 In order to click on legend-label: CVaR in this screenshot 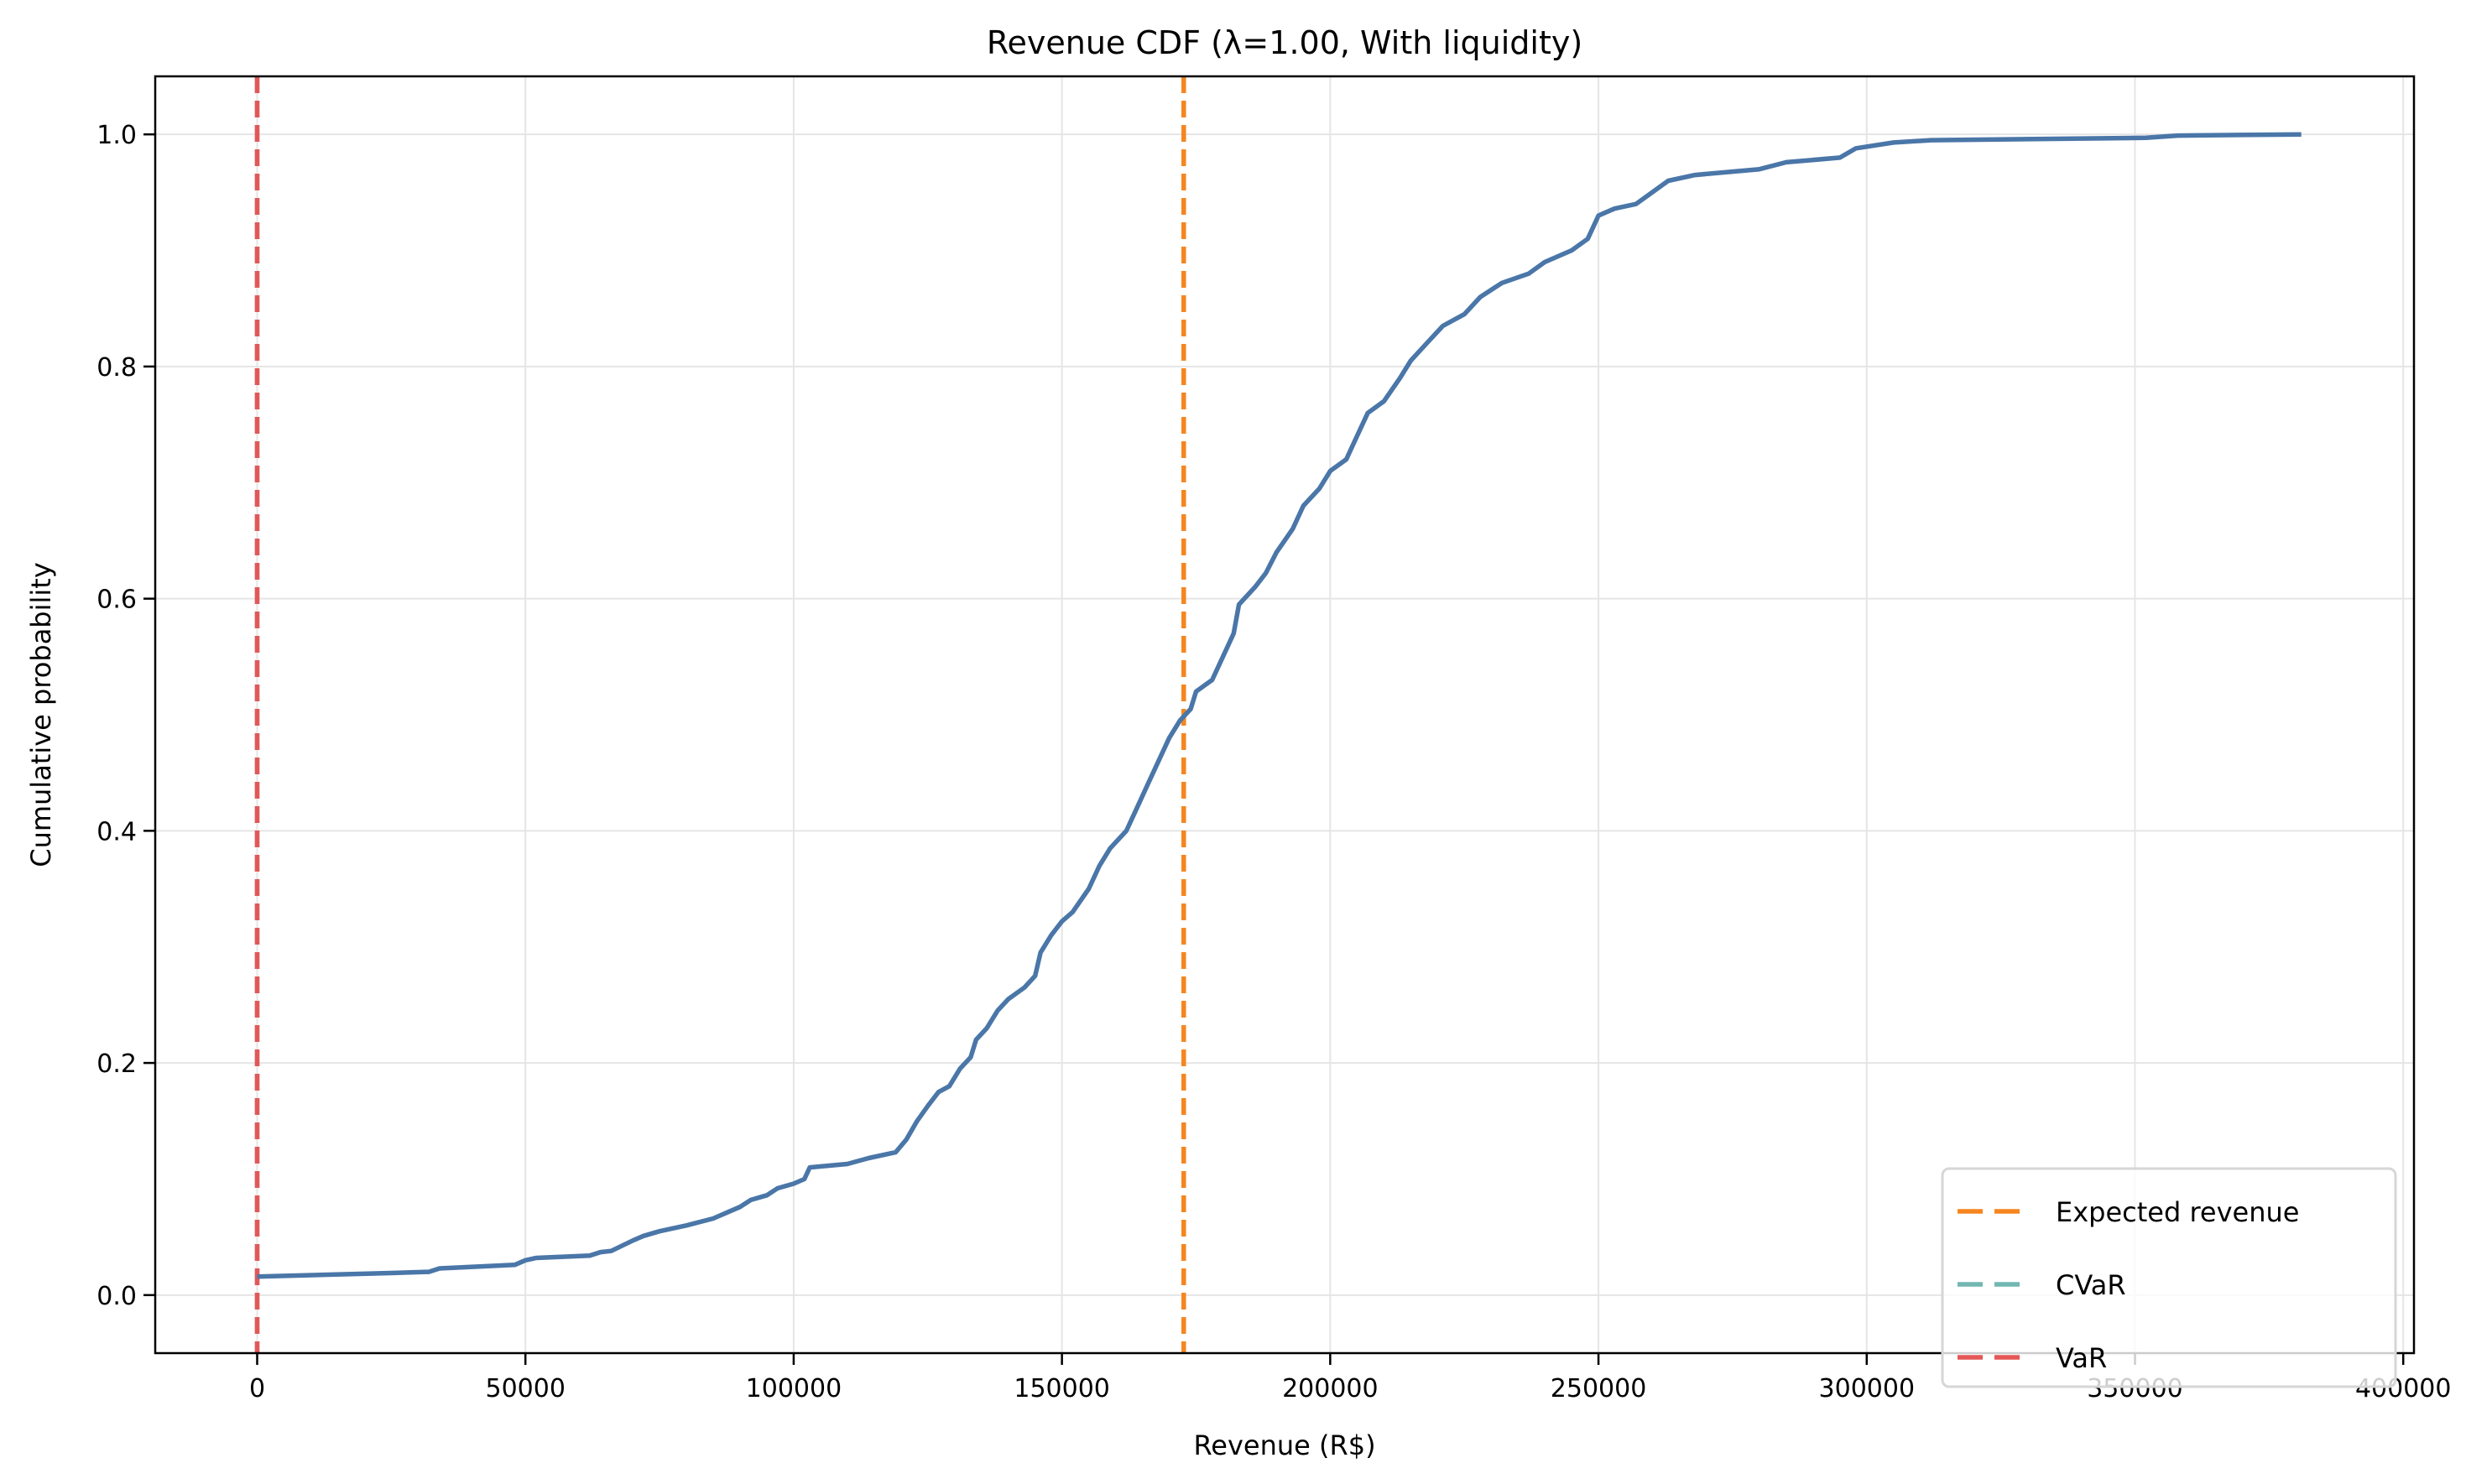, I will do `click(2091, 1285)`.